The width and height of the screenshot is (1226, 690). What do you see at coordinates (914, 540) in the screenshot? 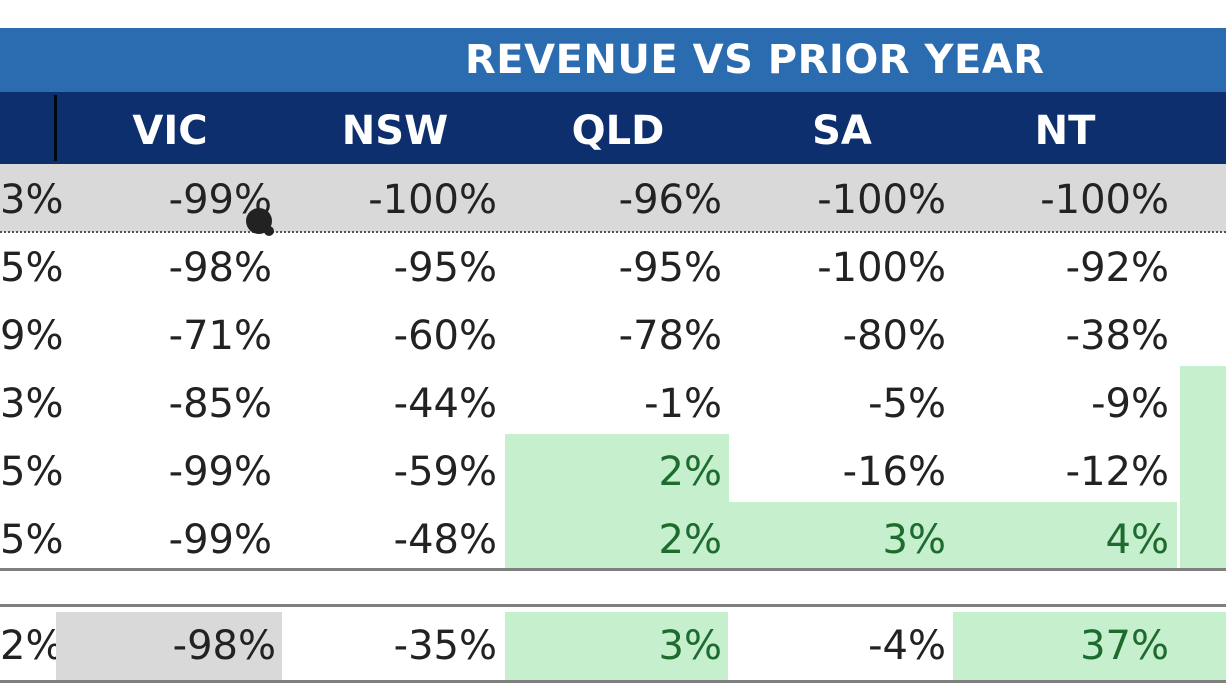
I see `table-cell-positive: 3%` at bounding box center [914, 540].